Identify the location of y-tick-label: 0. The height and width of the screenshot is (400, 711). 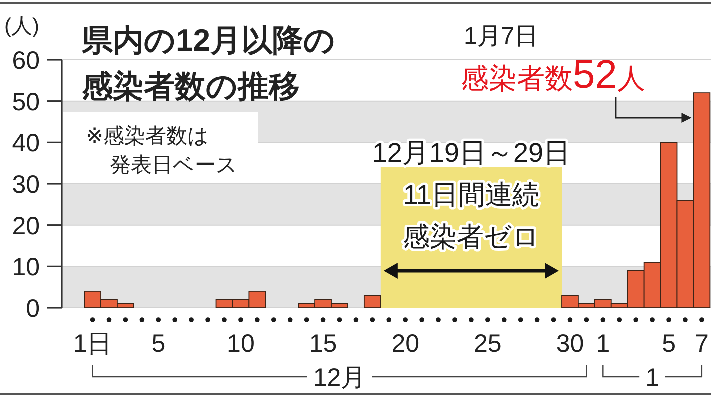
(33, 309).